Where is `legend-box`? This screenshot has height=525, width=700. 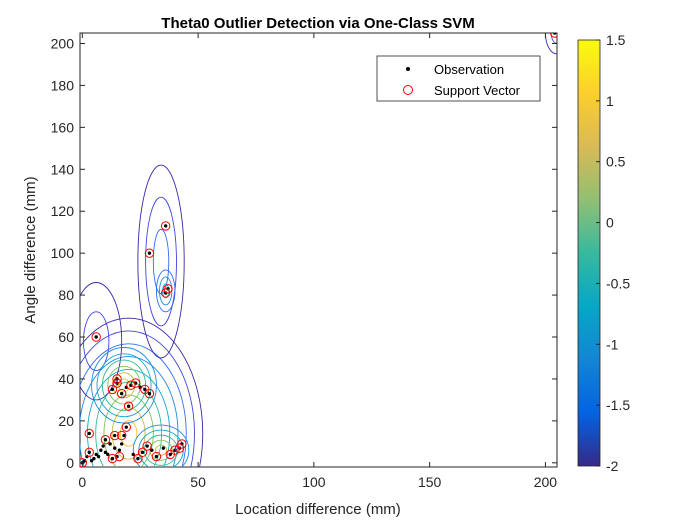
legend-box is located at coordinates (458, 78).